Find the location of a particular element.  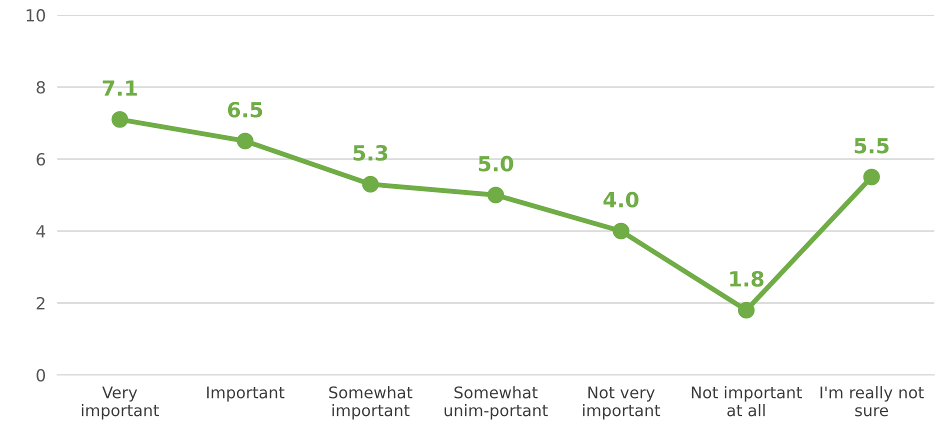

data-label: 7.1 is located at coordinates (119, 88).